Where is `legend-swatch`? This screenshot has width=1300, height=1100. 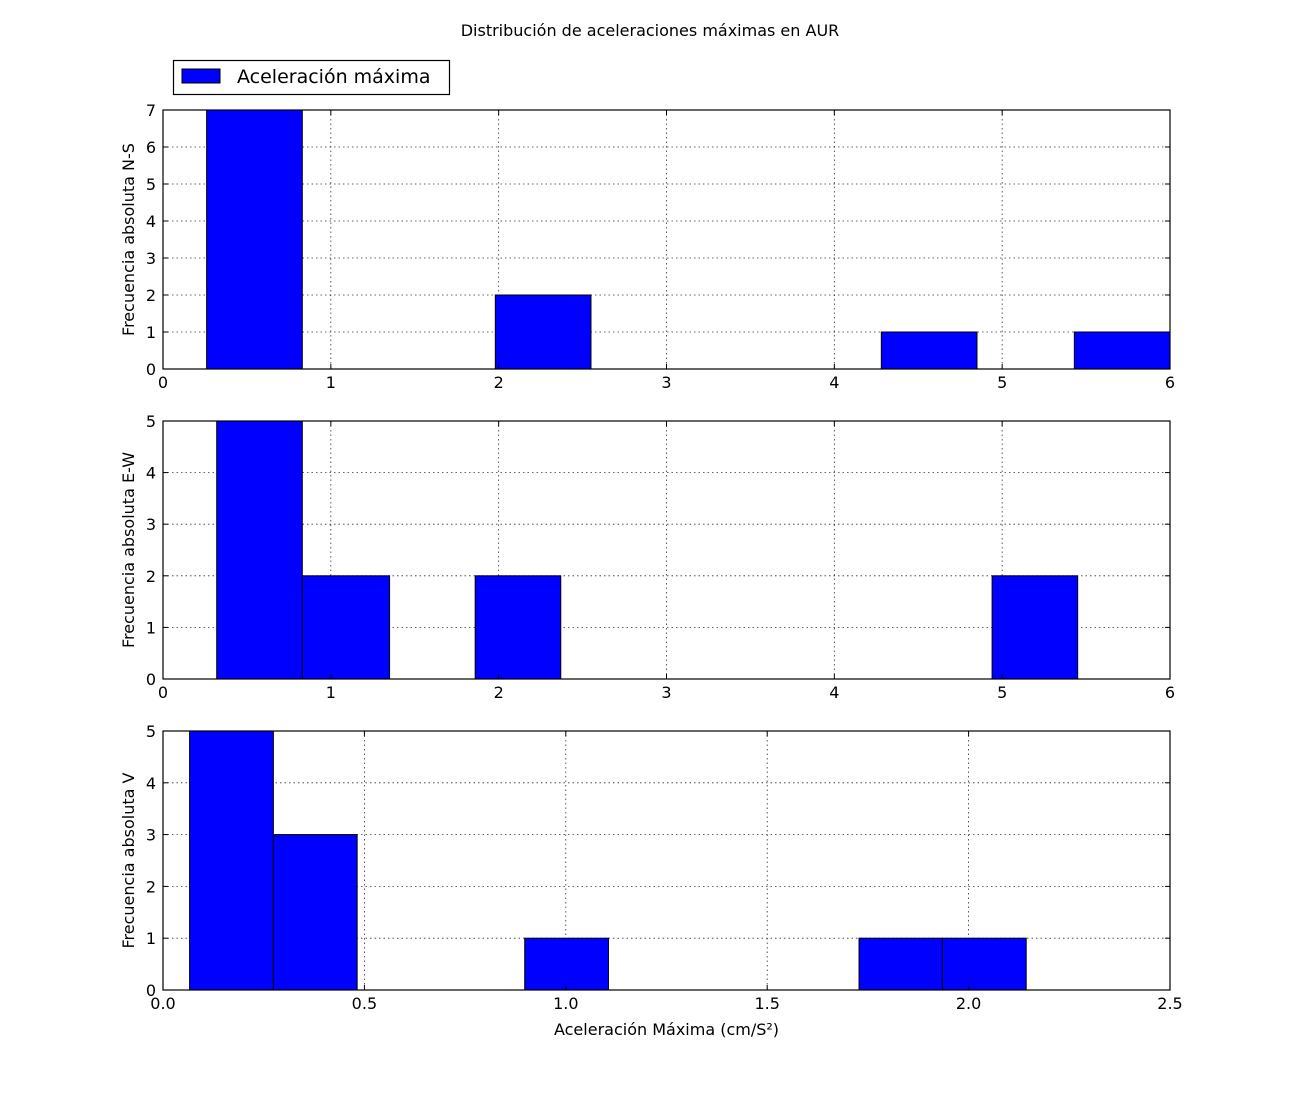
legend-swatch is located at coordinates (201, 76).